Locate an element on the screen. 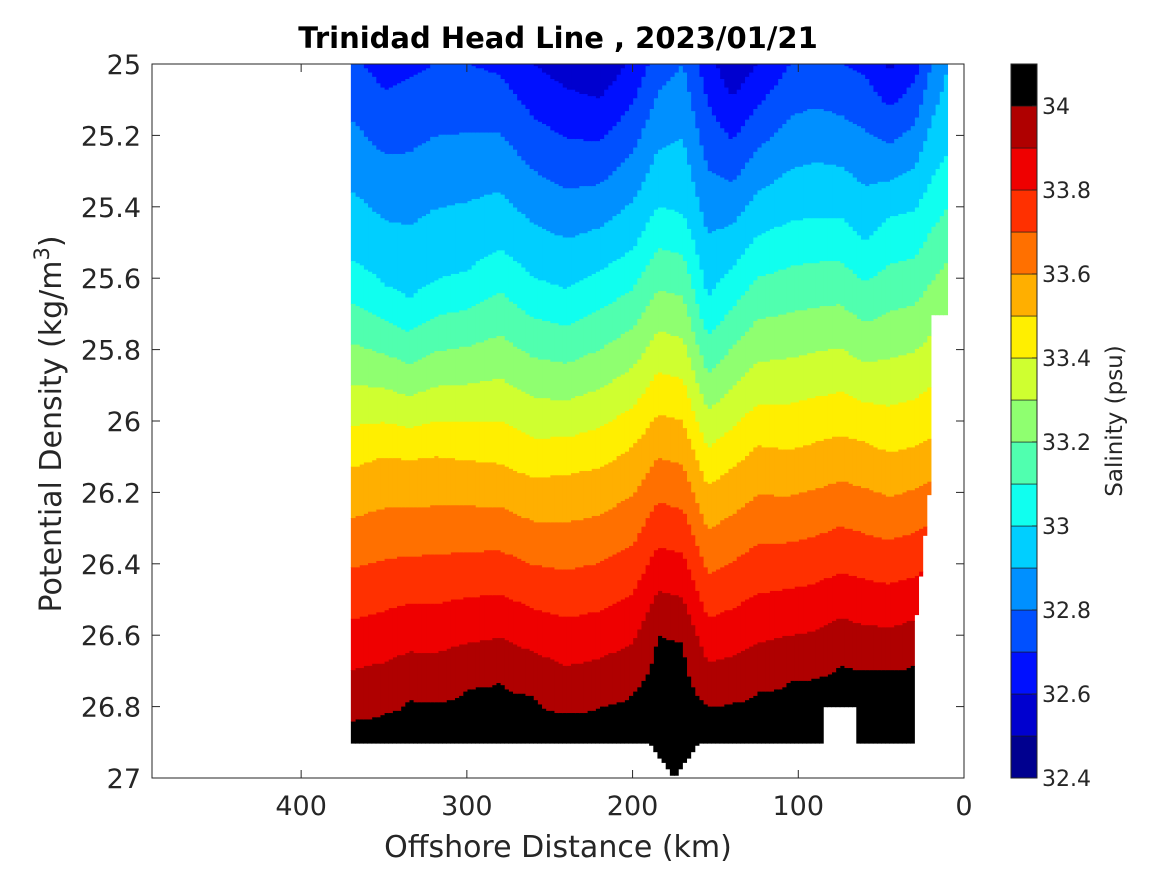  colorbar-swatch is located at coordinates (1024, 673).